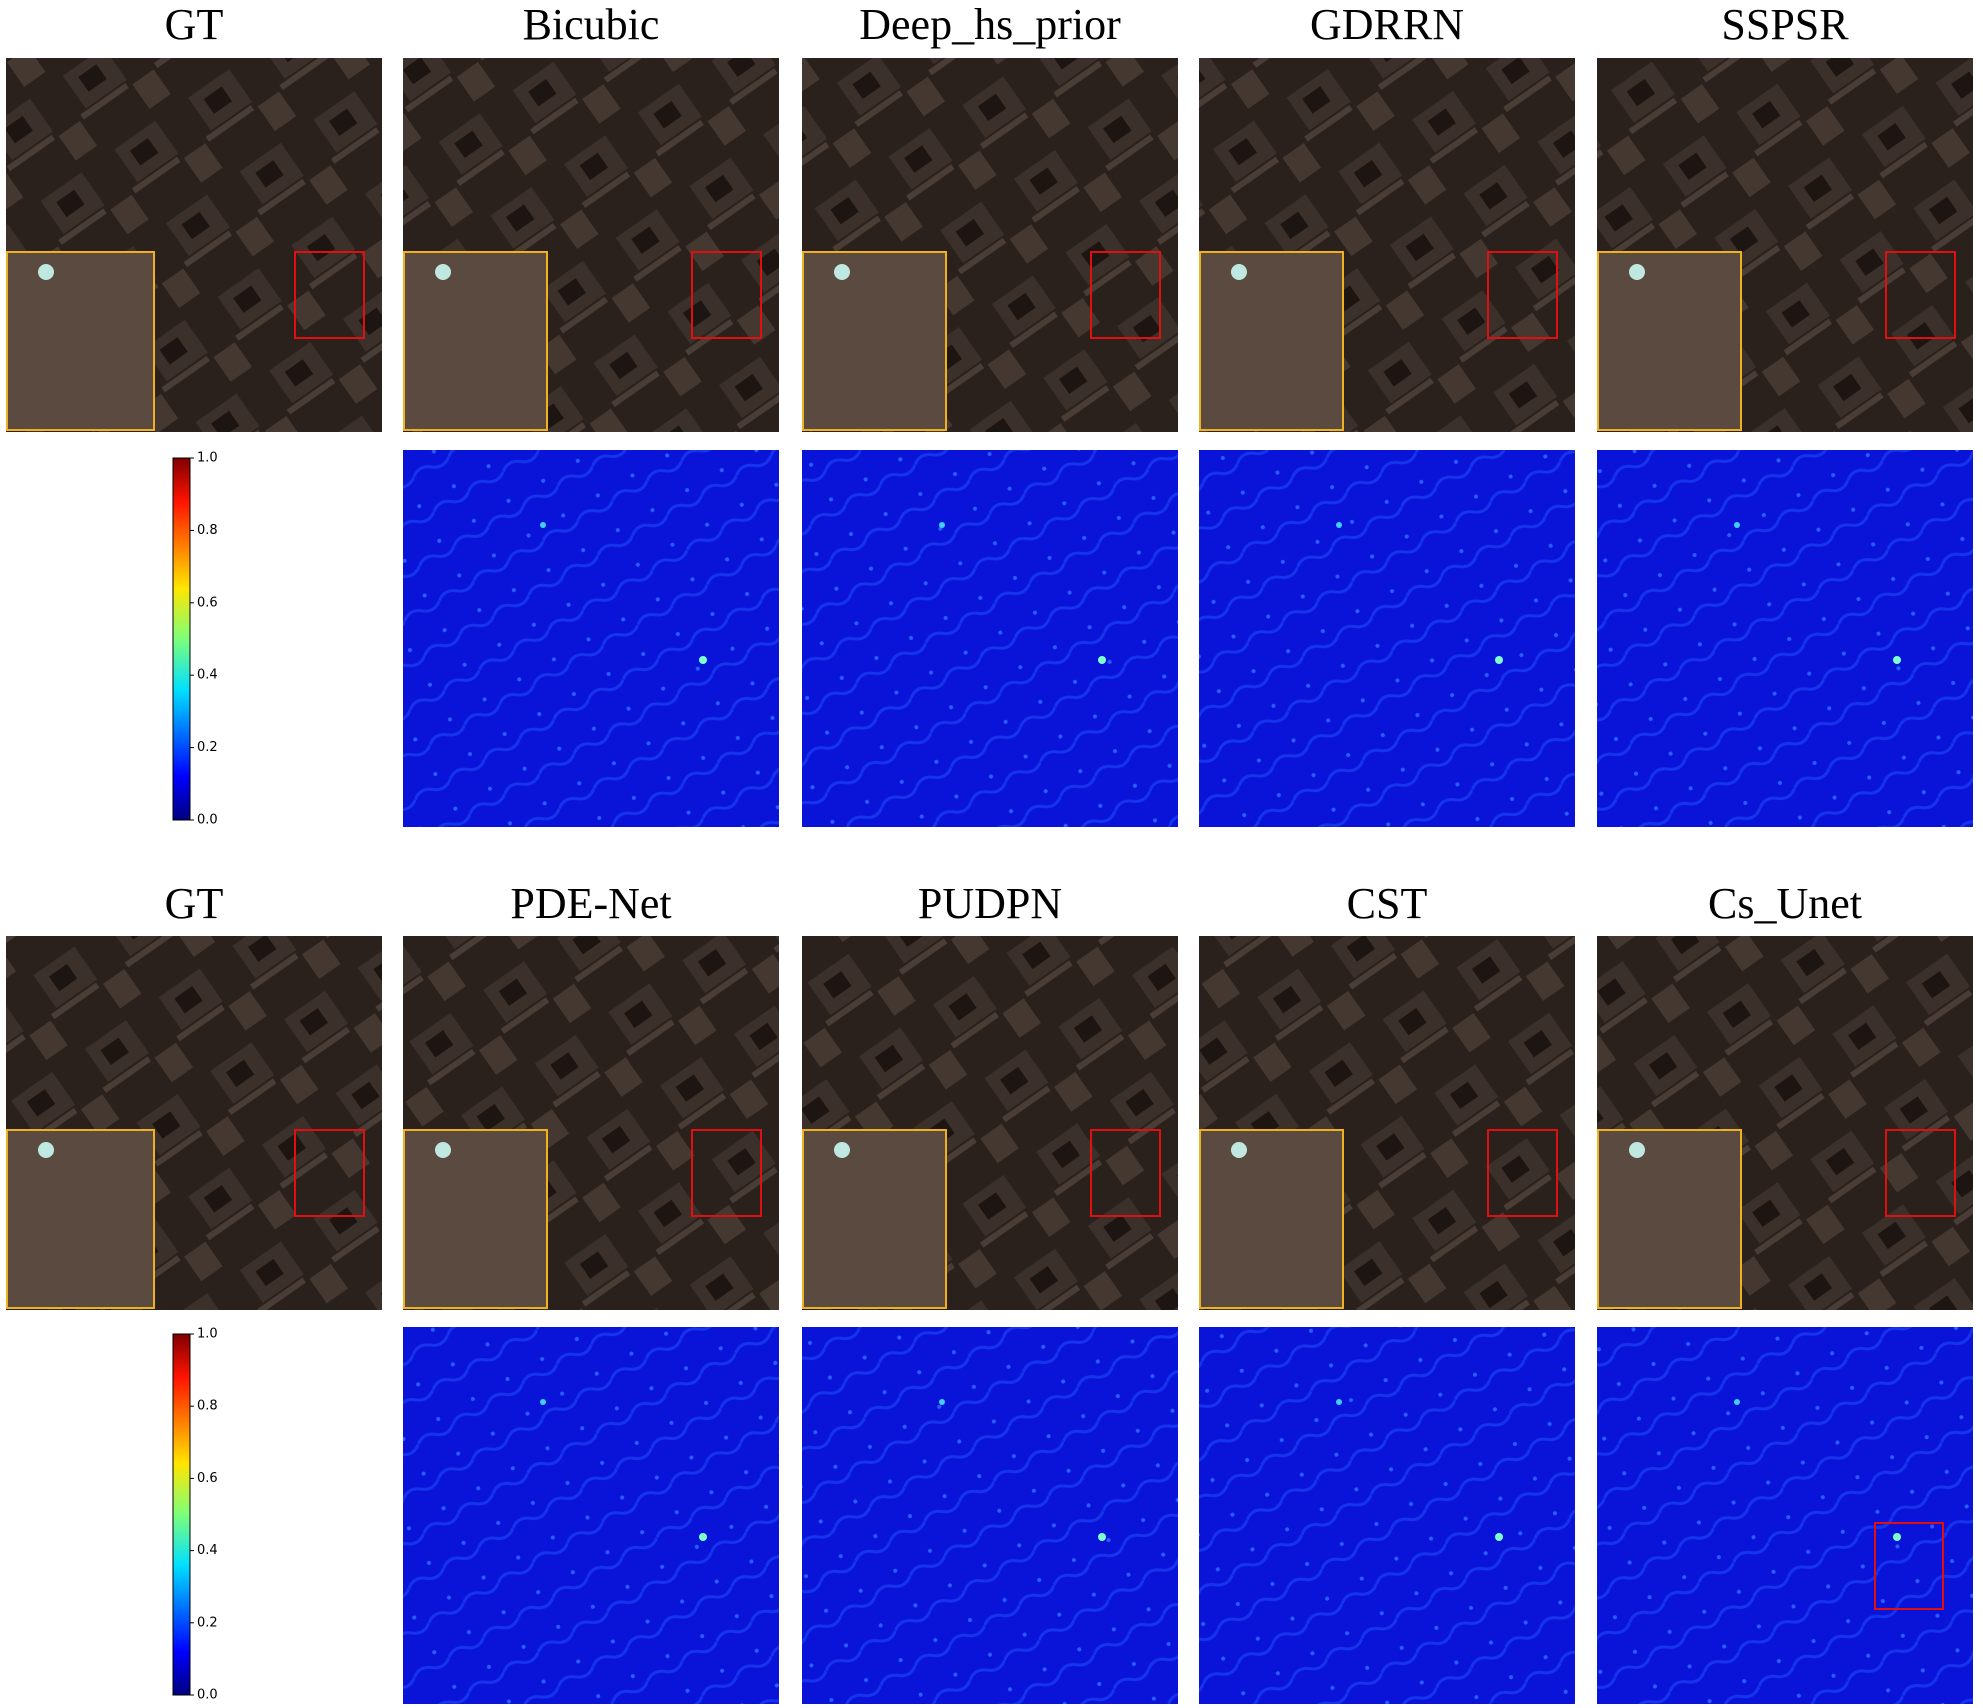 This screenshot has height=1708, width=1983. I want to click on panel-title: Deep_hs_prior, so click(990, 24).